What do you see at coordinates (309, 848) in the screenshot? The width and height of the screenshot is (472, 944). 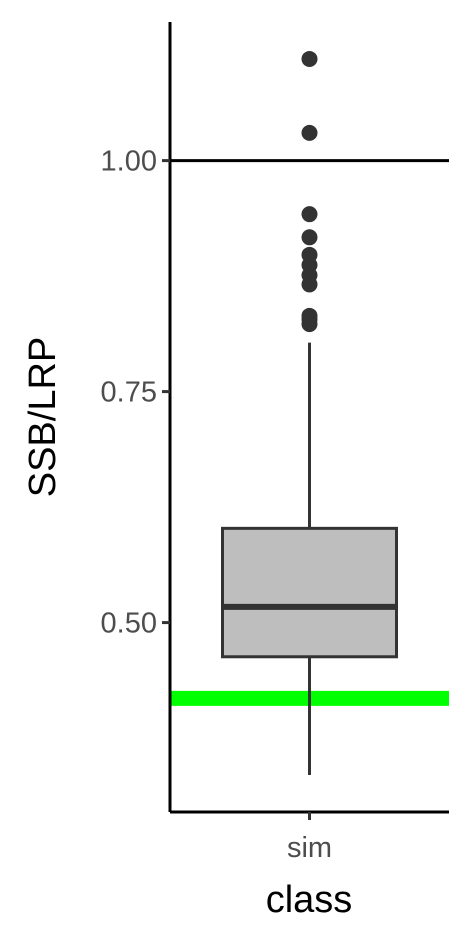 I see `x-tick-label: sim` at bounding box center [309, 848].